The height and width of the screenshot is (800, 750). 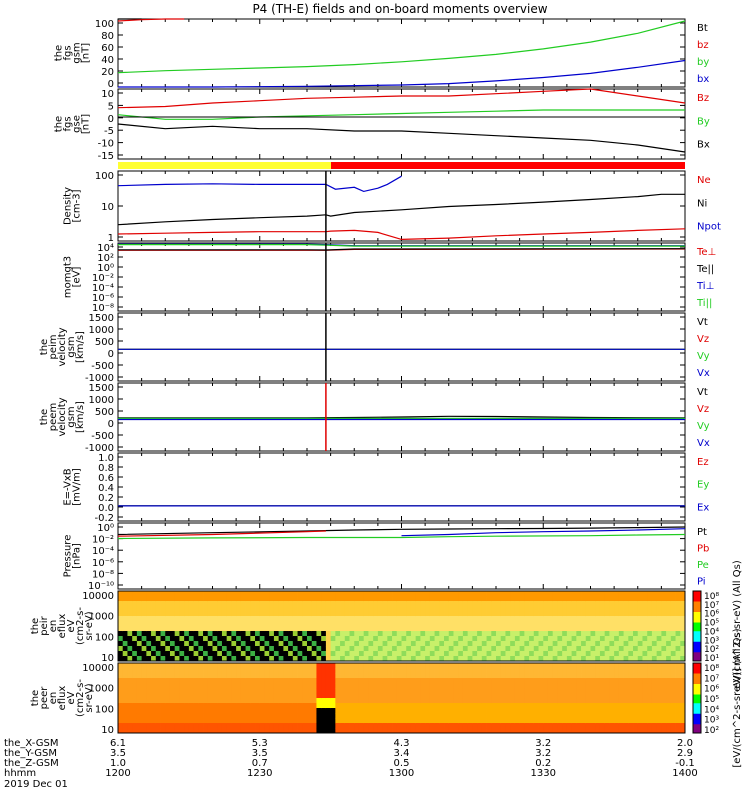 What do you see at coordinates (103, 298) in the screenshot?
I see `ytick-label: 10⁻⁶` at bounding box center [103, 298].